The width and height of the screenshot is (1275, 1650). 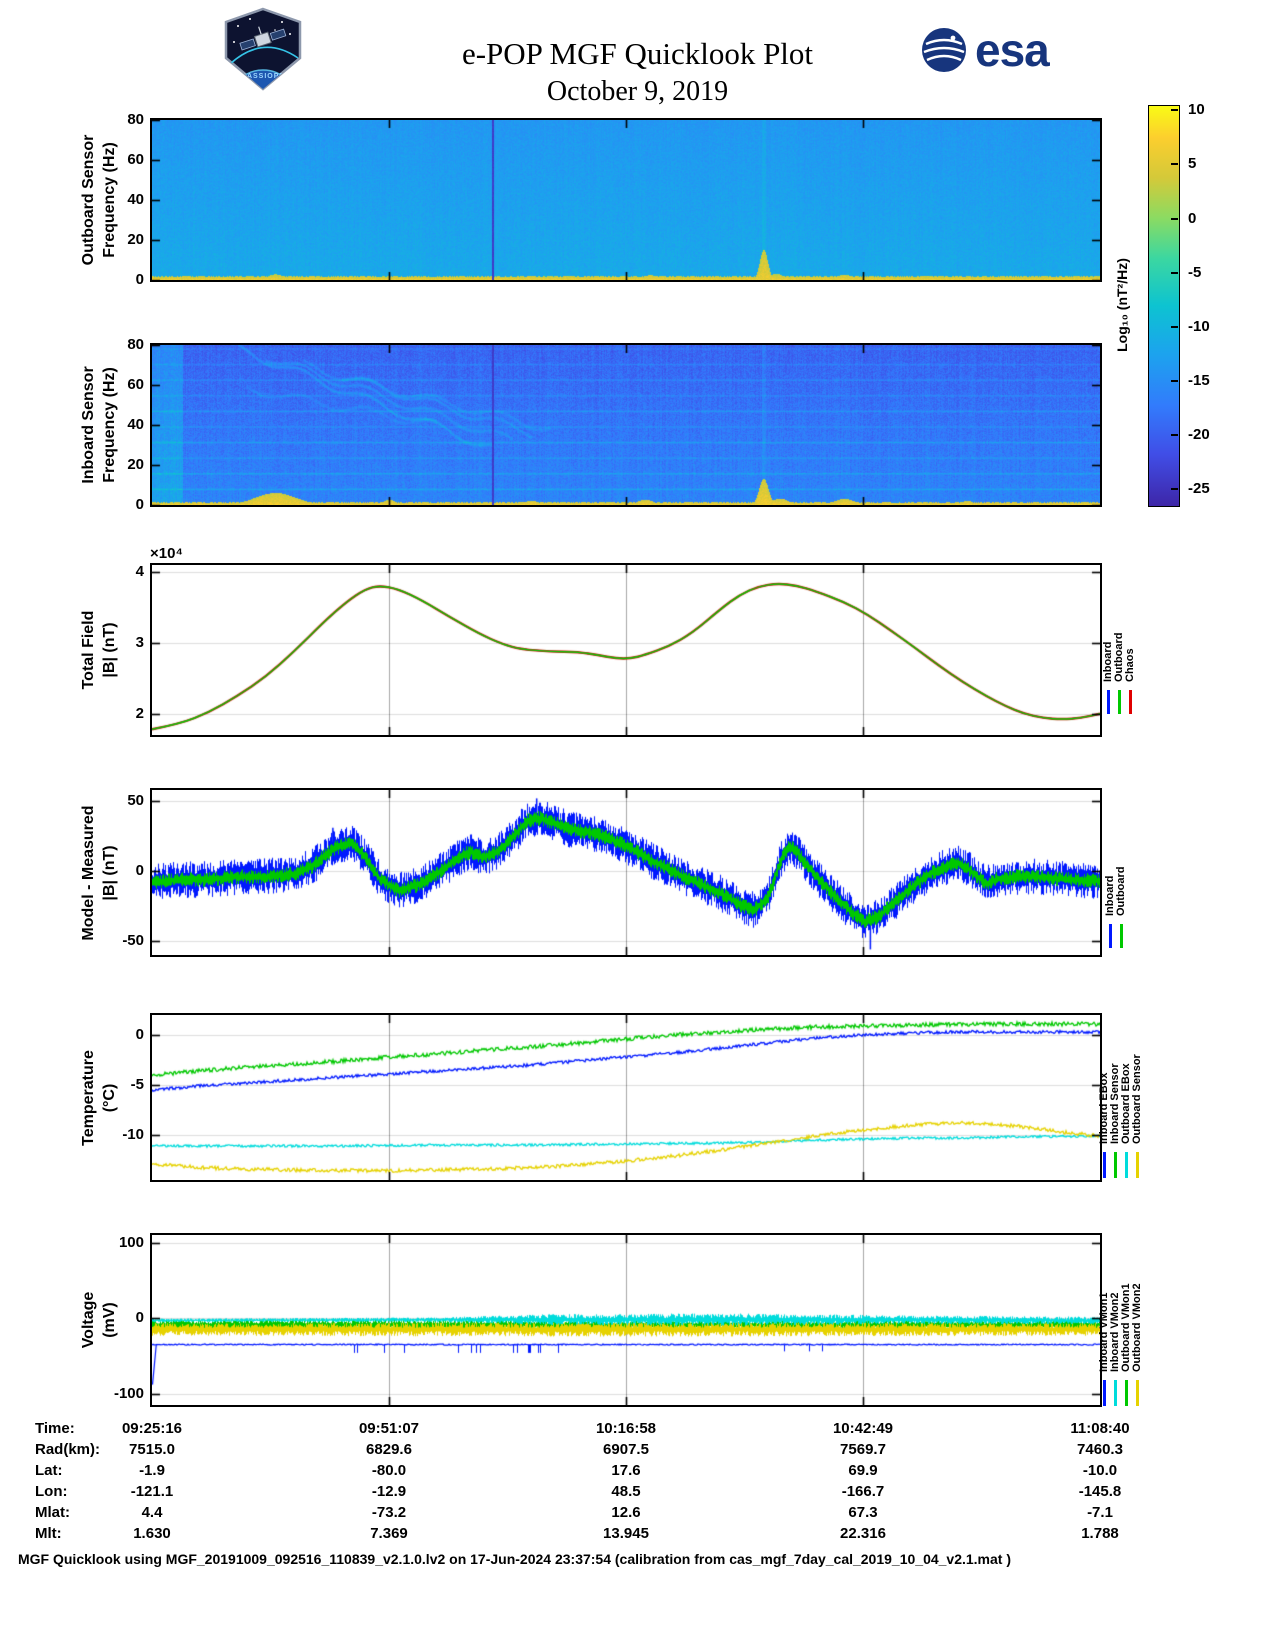 I want to click on legend-line-sample-outboard-sensor, so click(x=1137, y=1165).